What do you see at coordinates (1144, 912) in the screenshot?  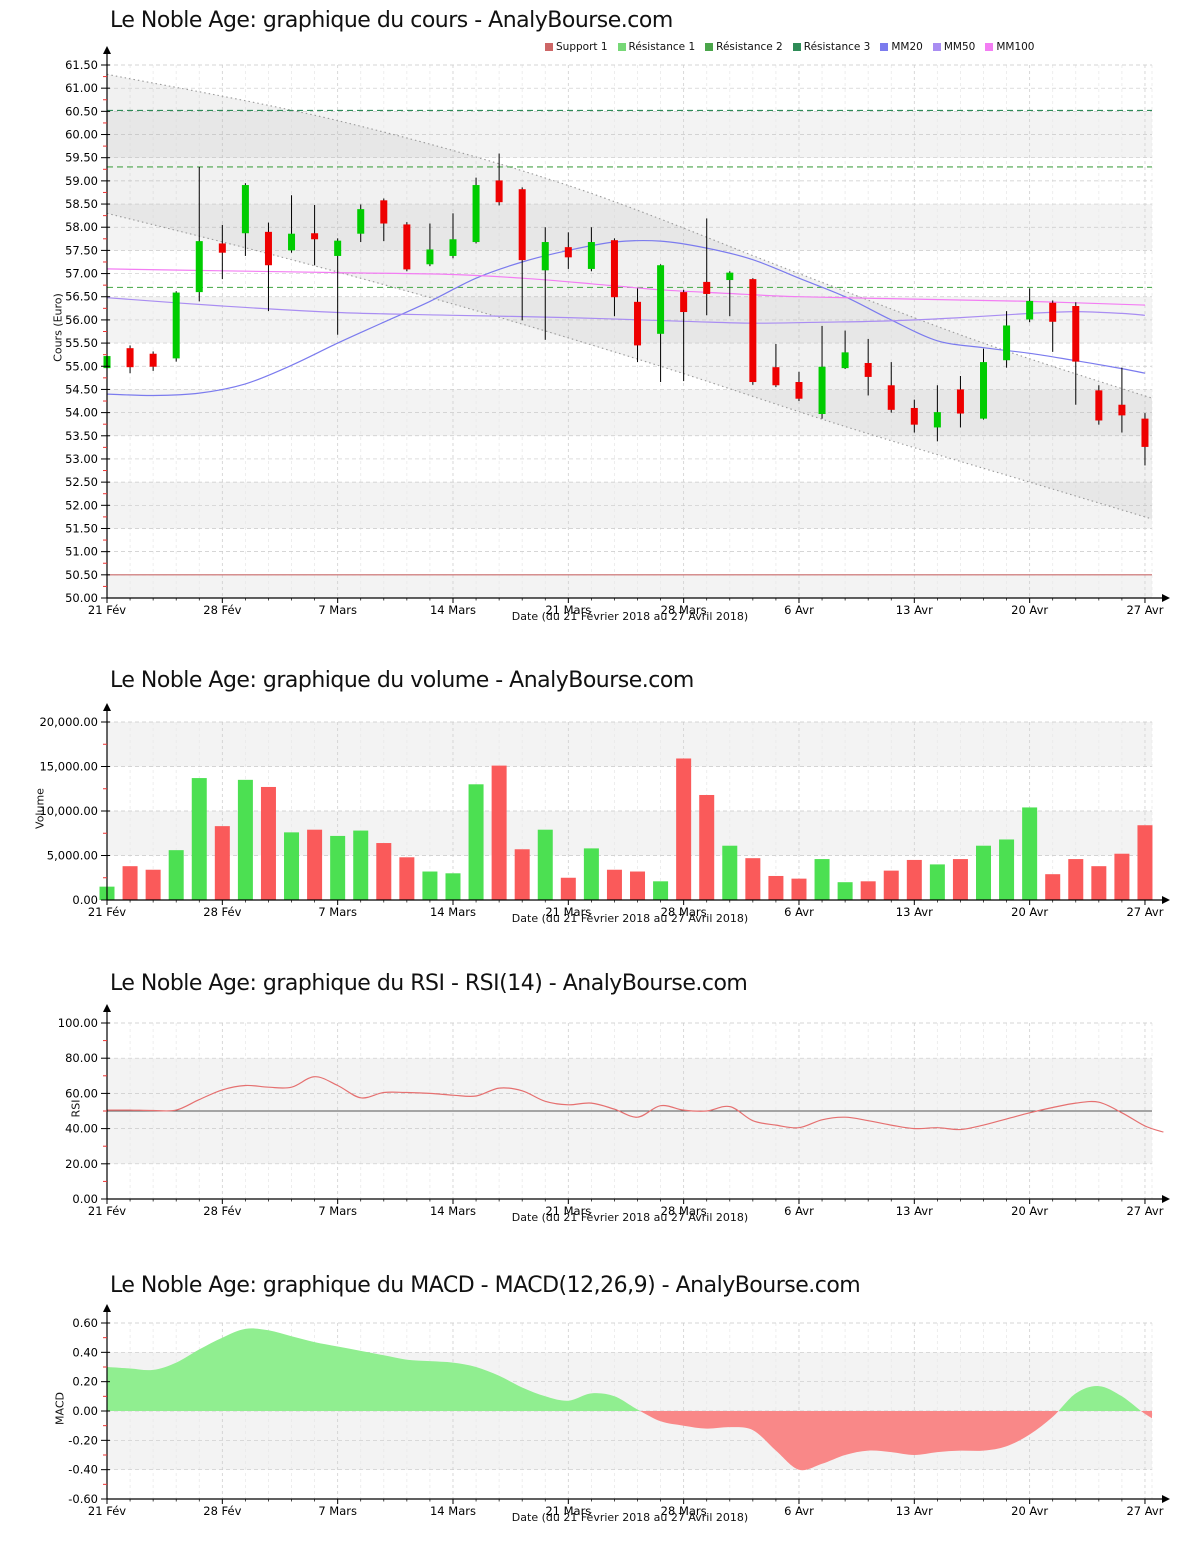 I see `x-tick-label: 27 Avr` at bounding box center [1144, 912].